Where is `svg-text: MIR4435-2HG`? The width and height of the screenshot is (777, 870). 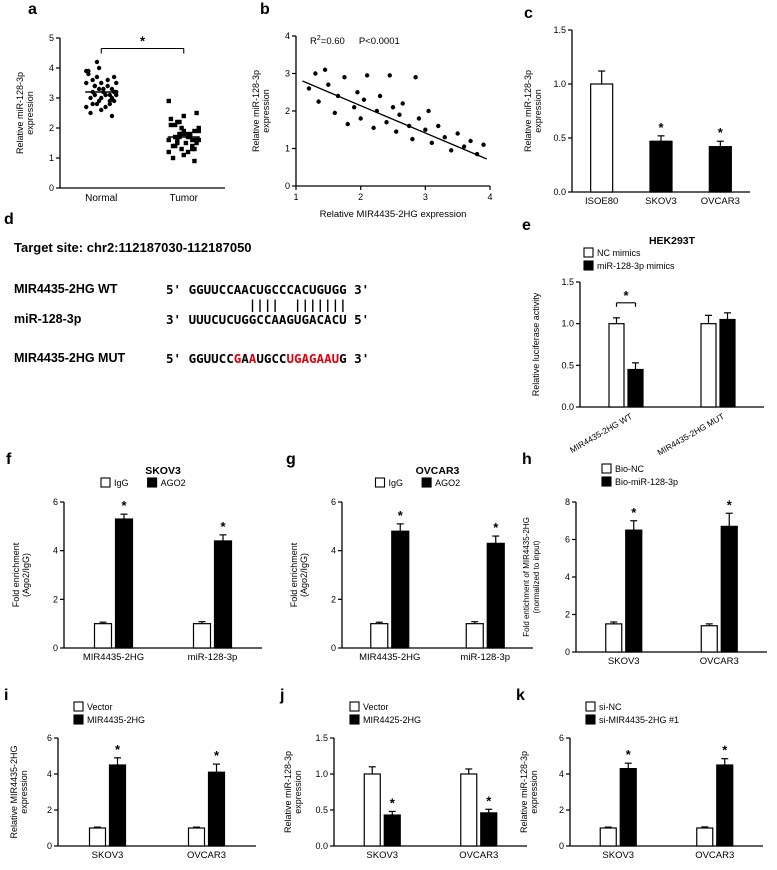 svg-text: MIR4435-2HG is located at coordinates (113, 657).